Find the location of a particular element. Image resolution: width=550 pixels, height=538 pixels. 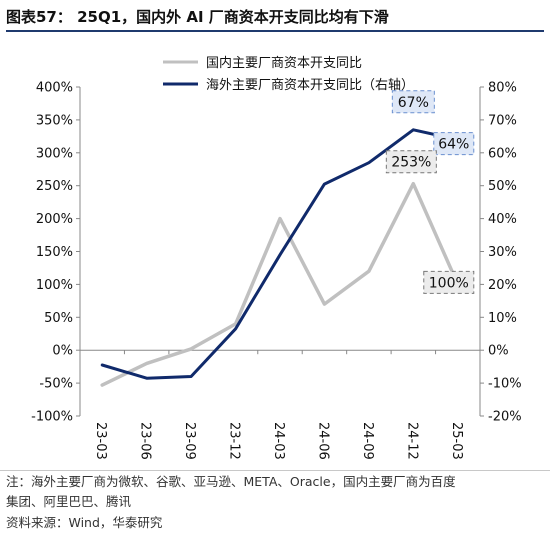

right-tick-label: 30% is located at coordinates (502, 252).